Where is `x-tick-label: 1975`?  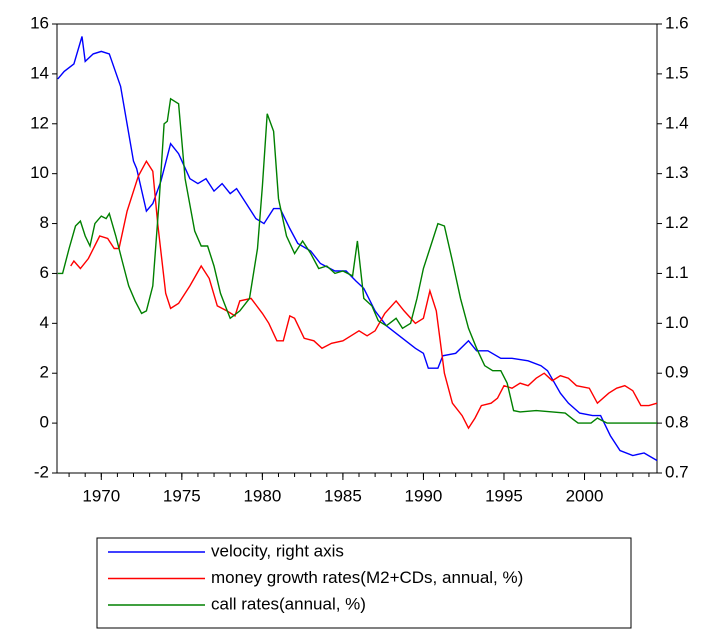
x-tick-label: 1975 is located at coordinates (182, 495).